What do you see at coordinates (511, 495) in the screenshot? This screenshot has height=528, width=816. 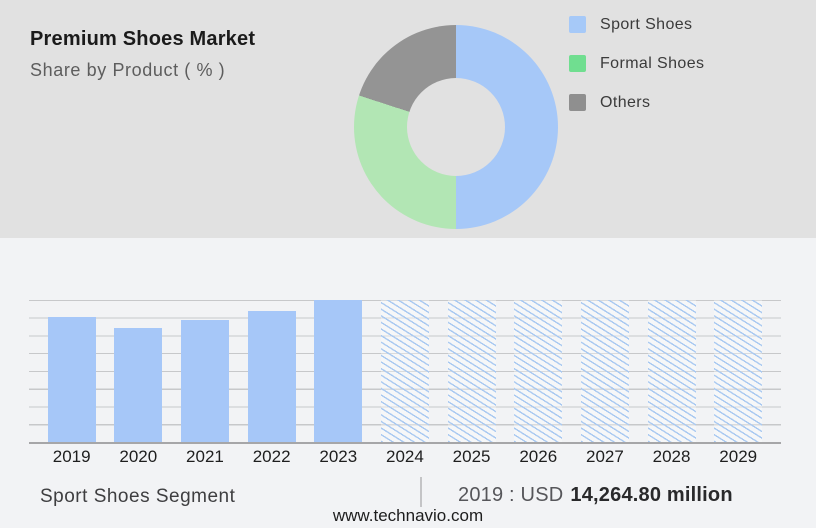 I see `value-prefix: 2019 : USD` at bounding box center [511, 495].